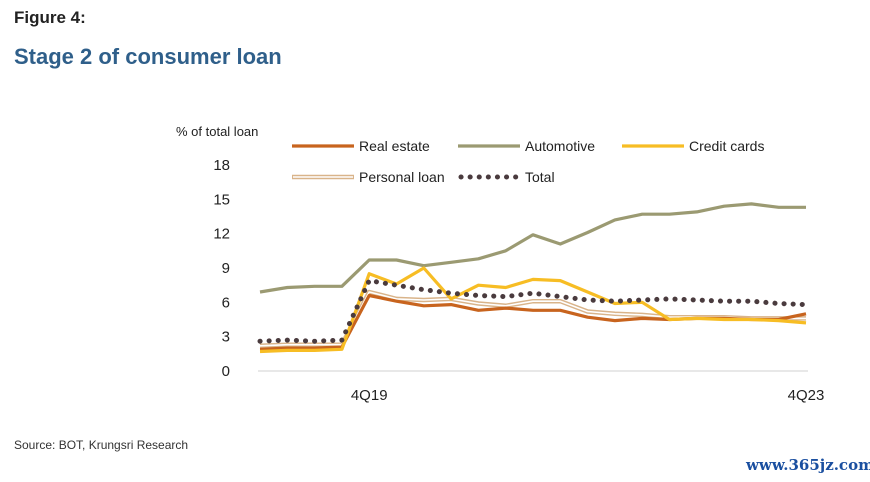 This screenshot has width=870, height=482. I want to click on legend-label-automotive: Automotive, so click(560, 146).